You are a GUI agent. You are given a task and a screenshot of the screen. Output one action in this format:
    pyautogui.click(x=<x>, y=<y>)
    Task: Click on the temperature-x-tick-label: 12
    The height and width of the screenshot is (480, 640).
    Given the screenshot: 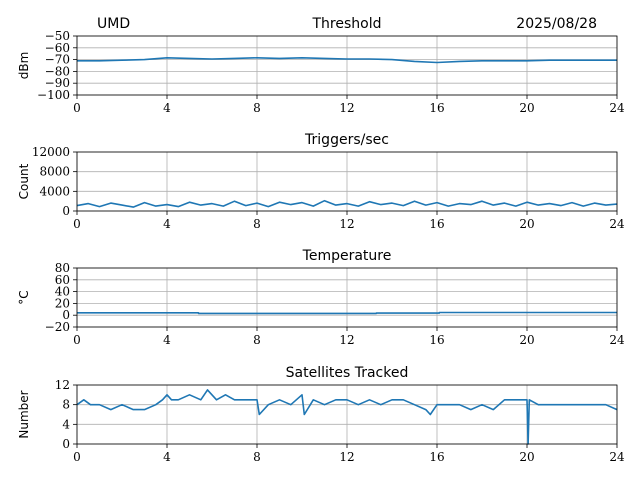 What is the action you would take?
    pyautogui.click(x=346, y=340)
    